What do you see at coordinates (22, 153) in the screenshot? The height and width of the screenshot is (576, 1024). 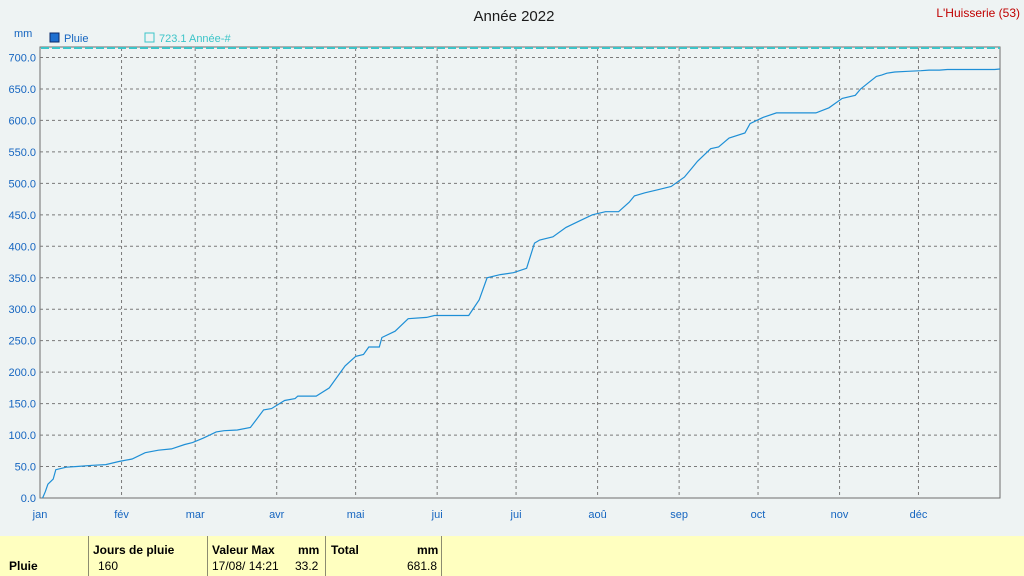 I see `y-tick-label: 550.0` at bounding box center [22, 153].